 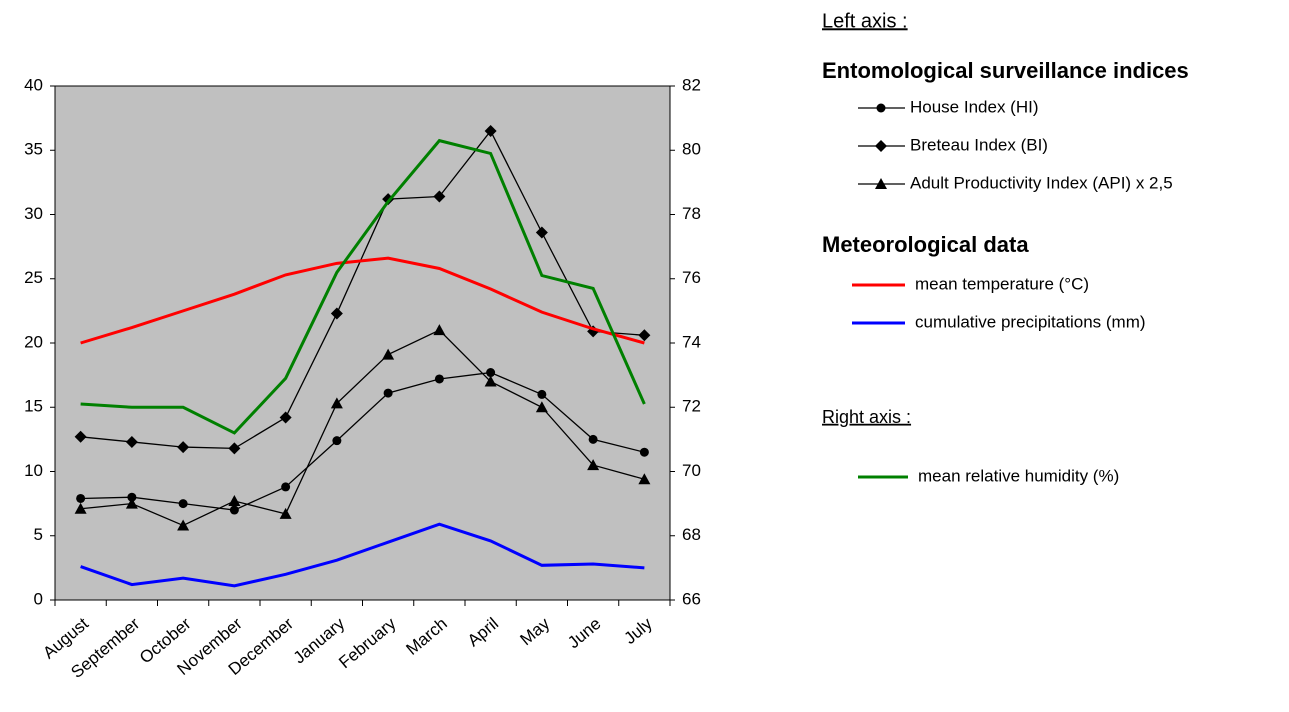 What do you see at coordinates (691, 213) in the screenshot?
I see `y2-tick-label: 78` at bounding box center [691, 213].